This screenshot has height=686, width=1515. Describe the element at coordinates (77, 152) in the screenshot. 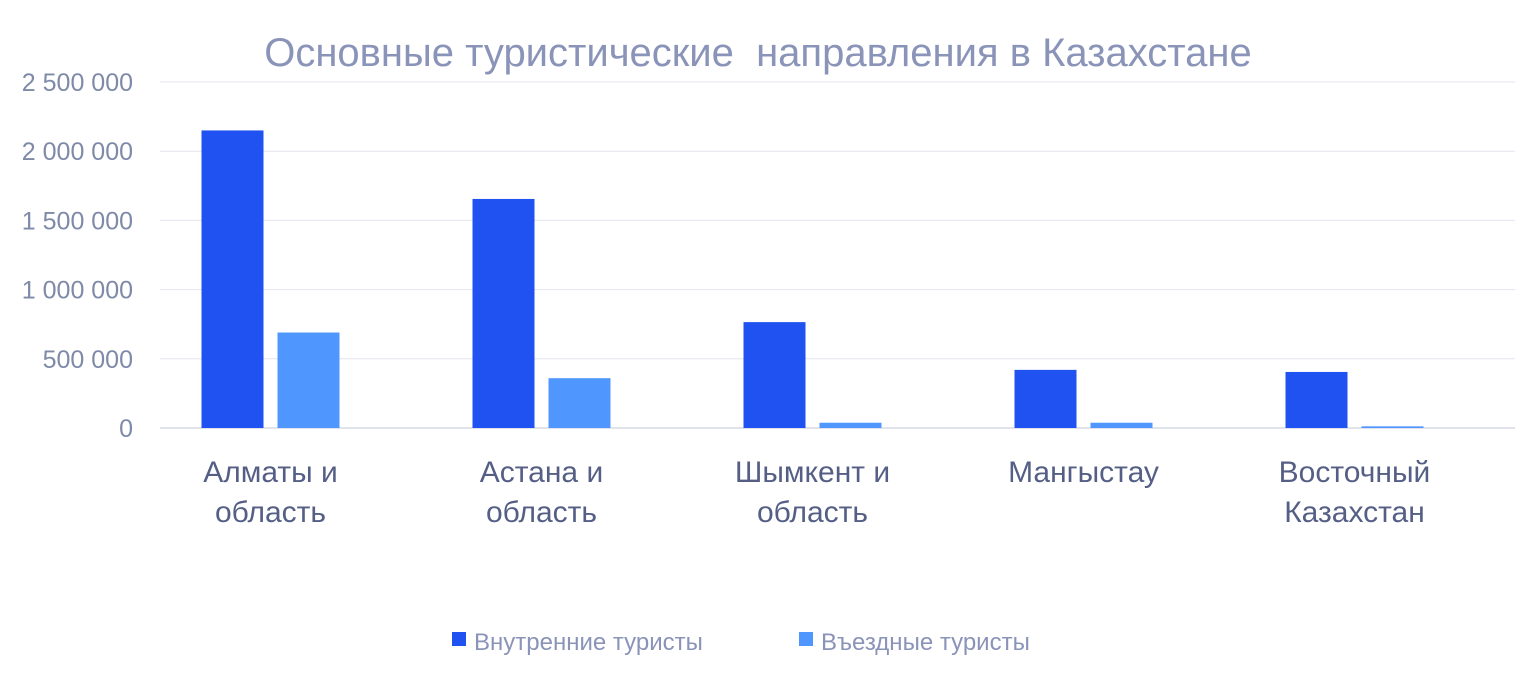

I see `y-tick-label: 2 000 000` at that location.